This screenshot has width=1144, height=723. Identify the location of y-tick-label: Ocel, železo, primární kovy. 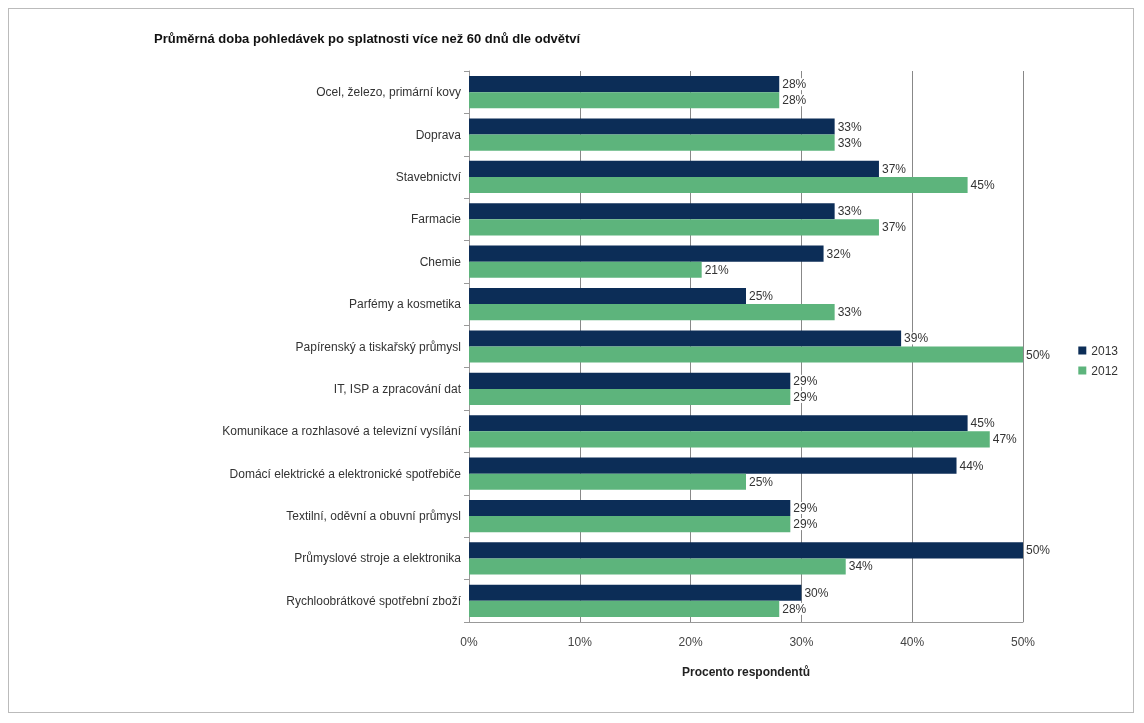
(388, 92).